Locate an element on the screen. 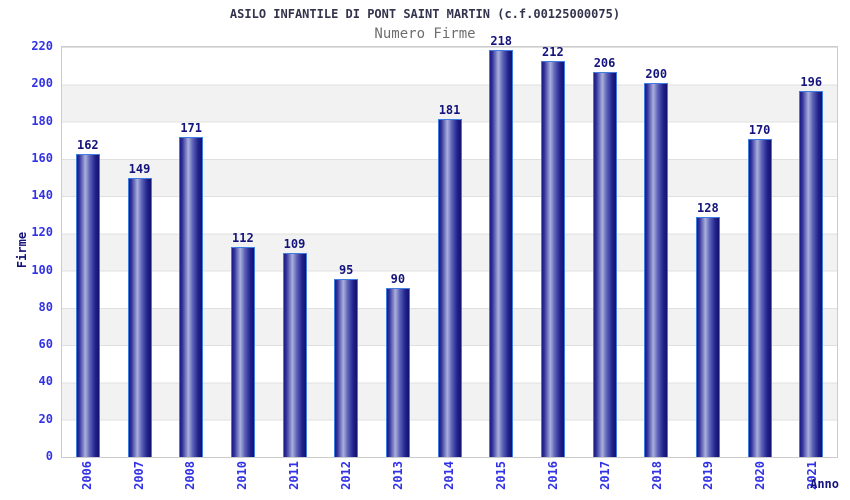 The image size is (850, 500). x-tick-cell: 2019 is located at coordinates (709, 480).